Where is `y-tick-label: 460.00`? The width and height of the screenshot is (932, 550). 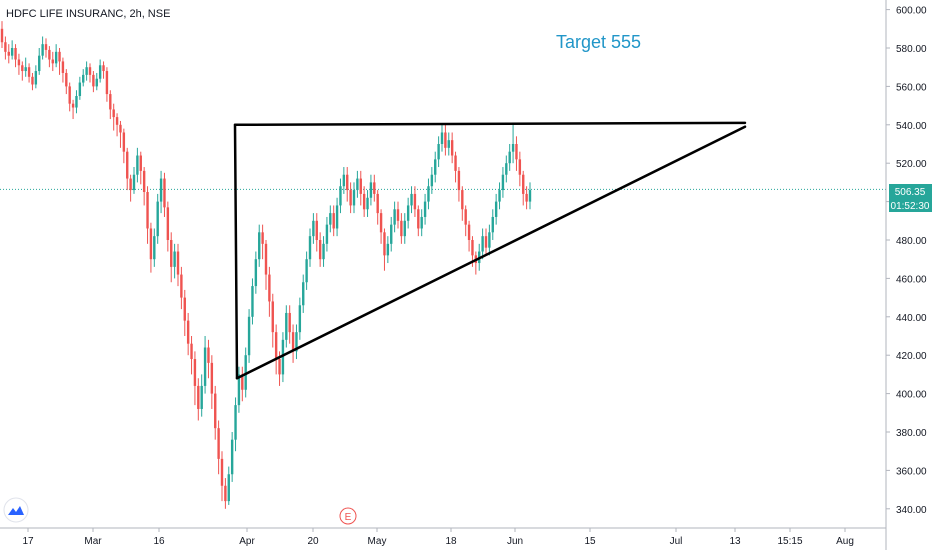 y-tick-label: 460.00 is located at coordinates (911, 279).